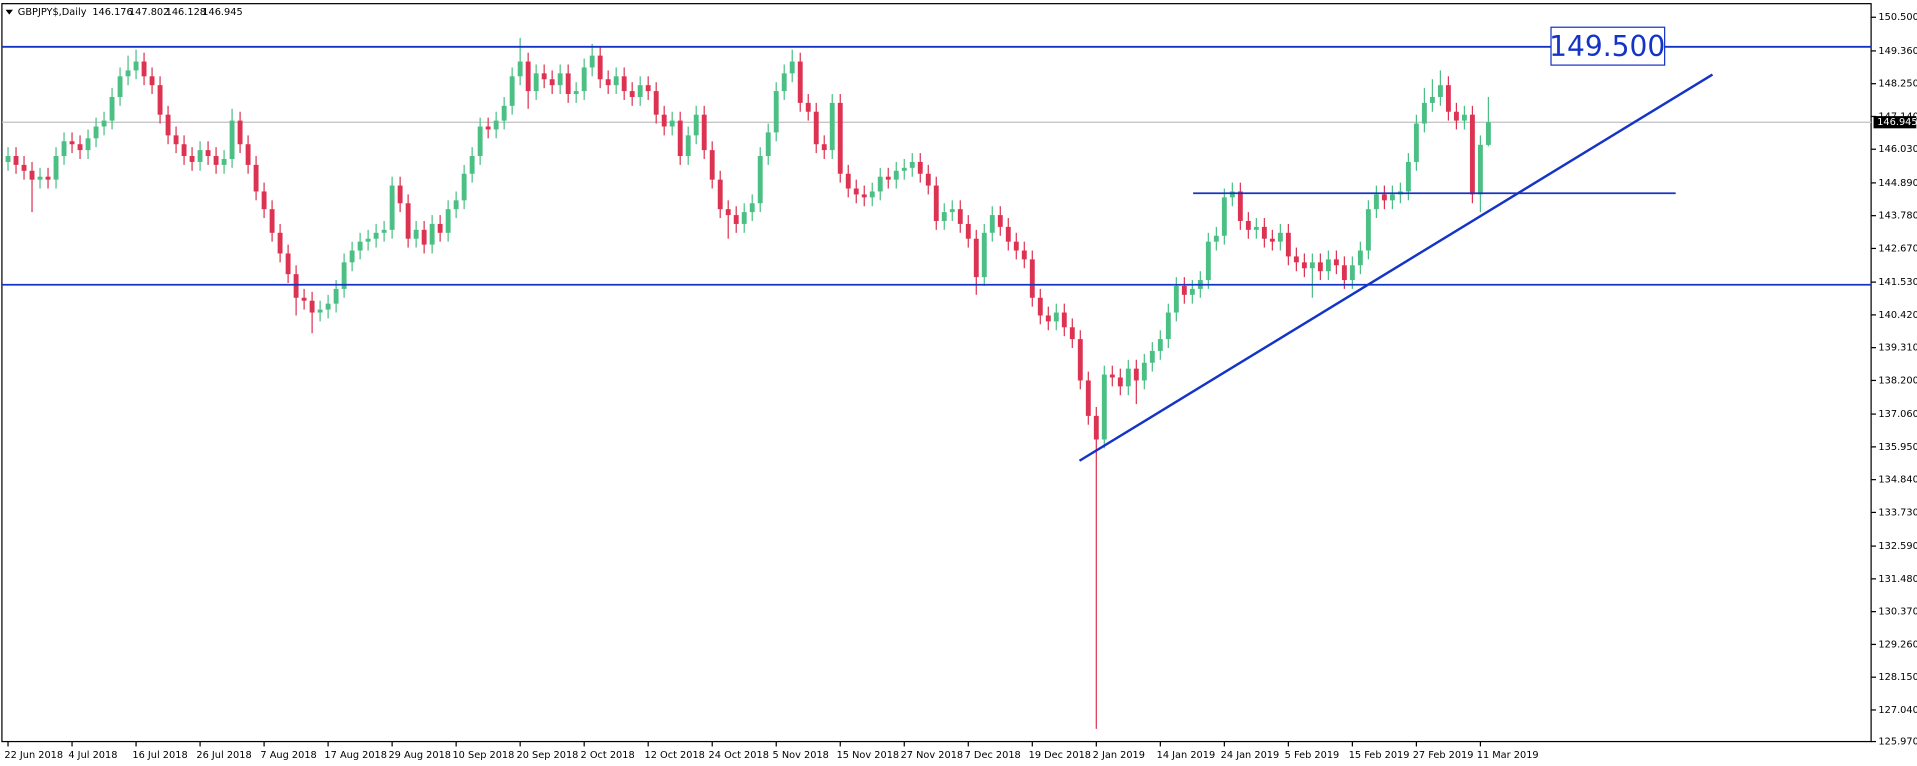 The image size is (1917, 766). Describe the element at coordinates (1312, 755) in the screenshot. I see `x-tick-label: 5 Feb 2019` at that location.